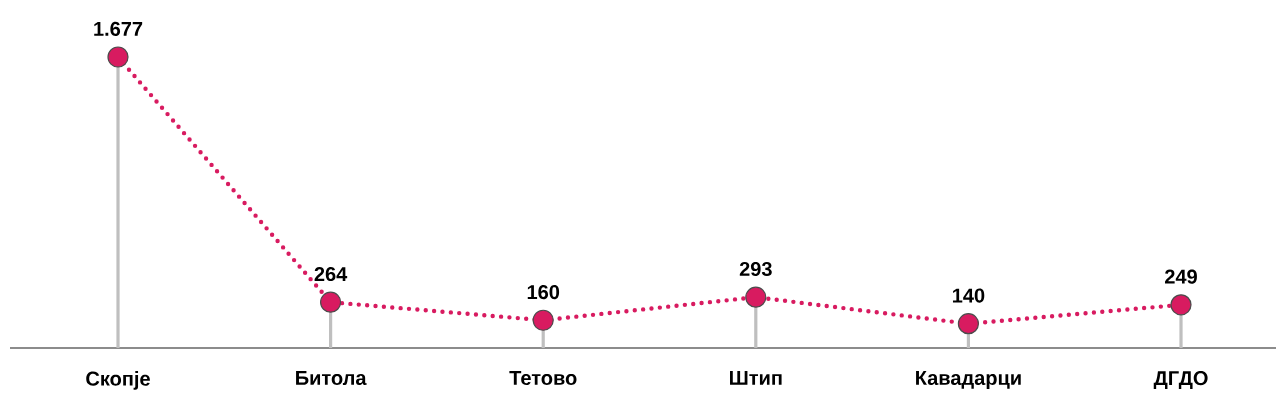  What do you see at coordinates (543, 292) in the screenshot?
I see `data-label: 160` at bounding box center [543, 292].